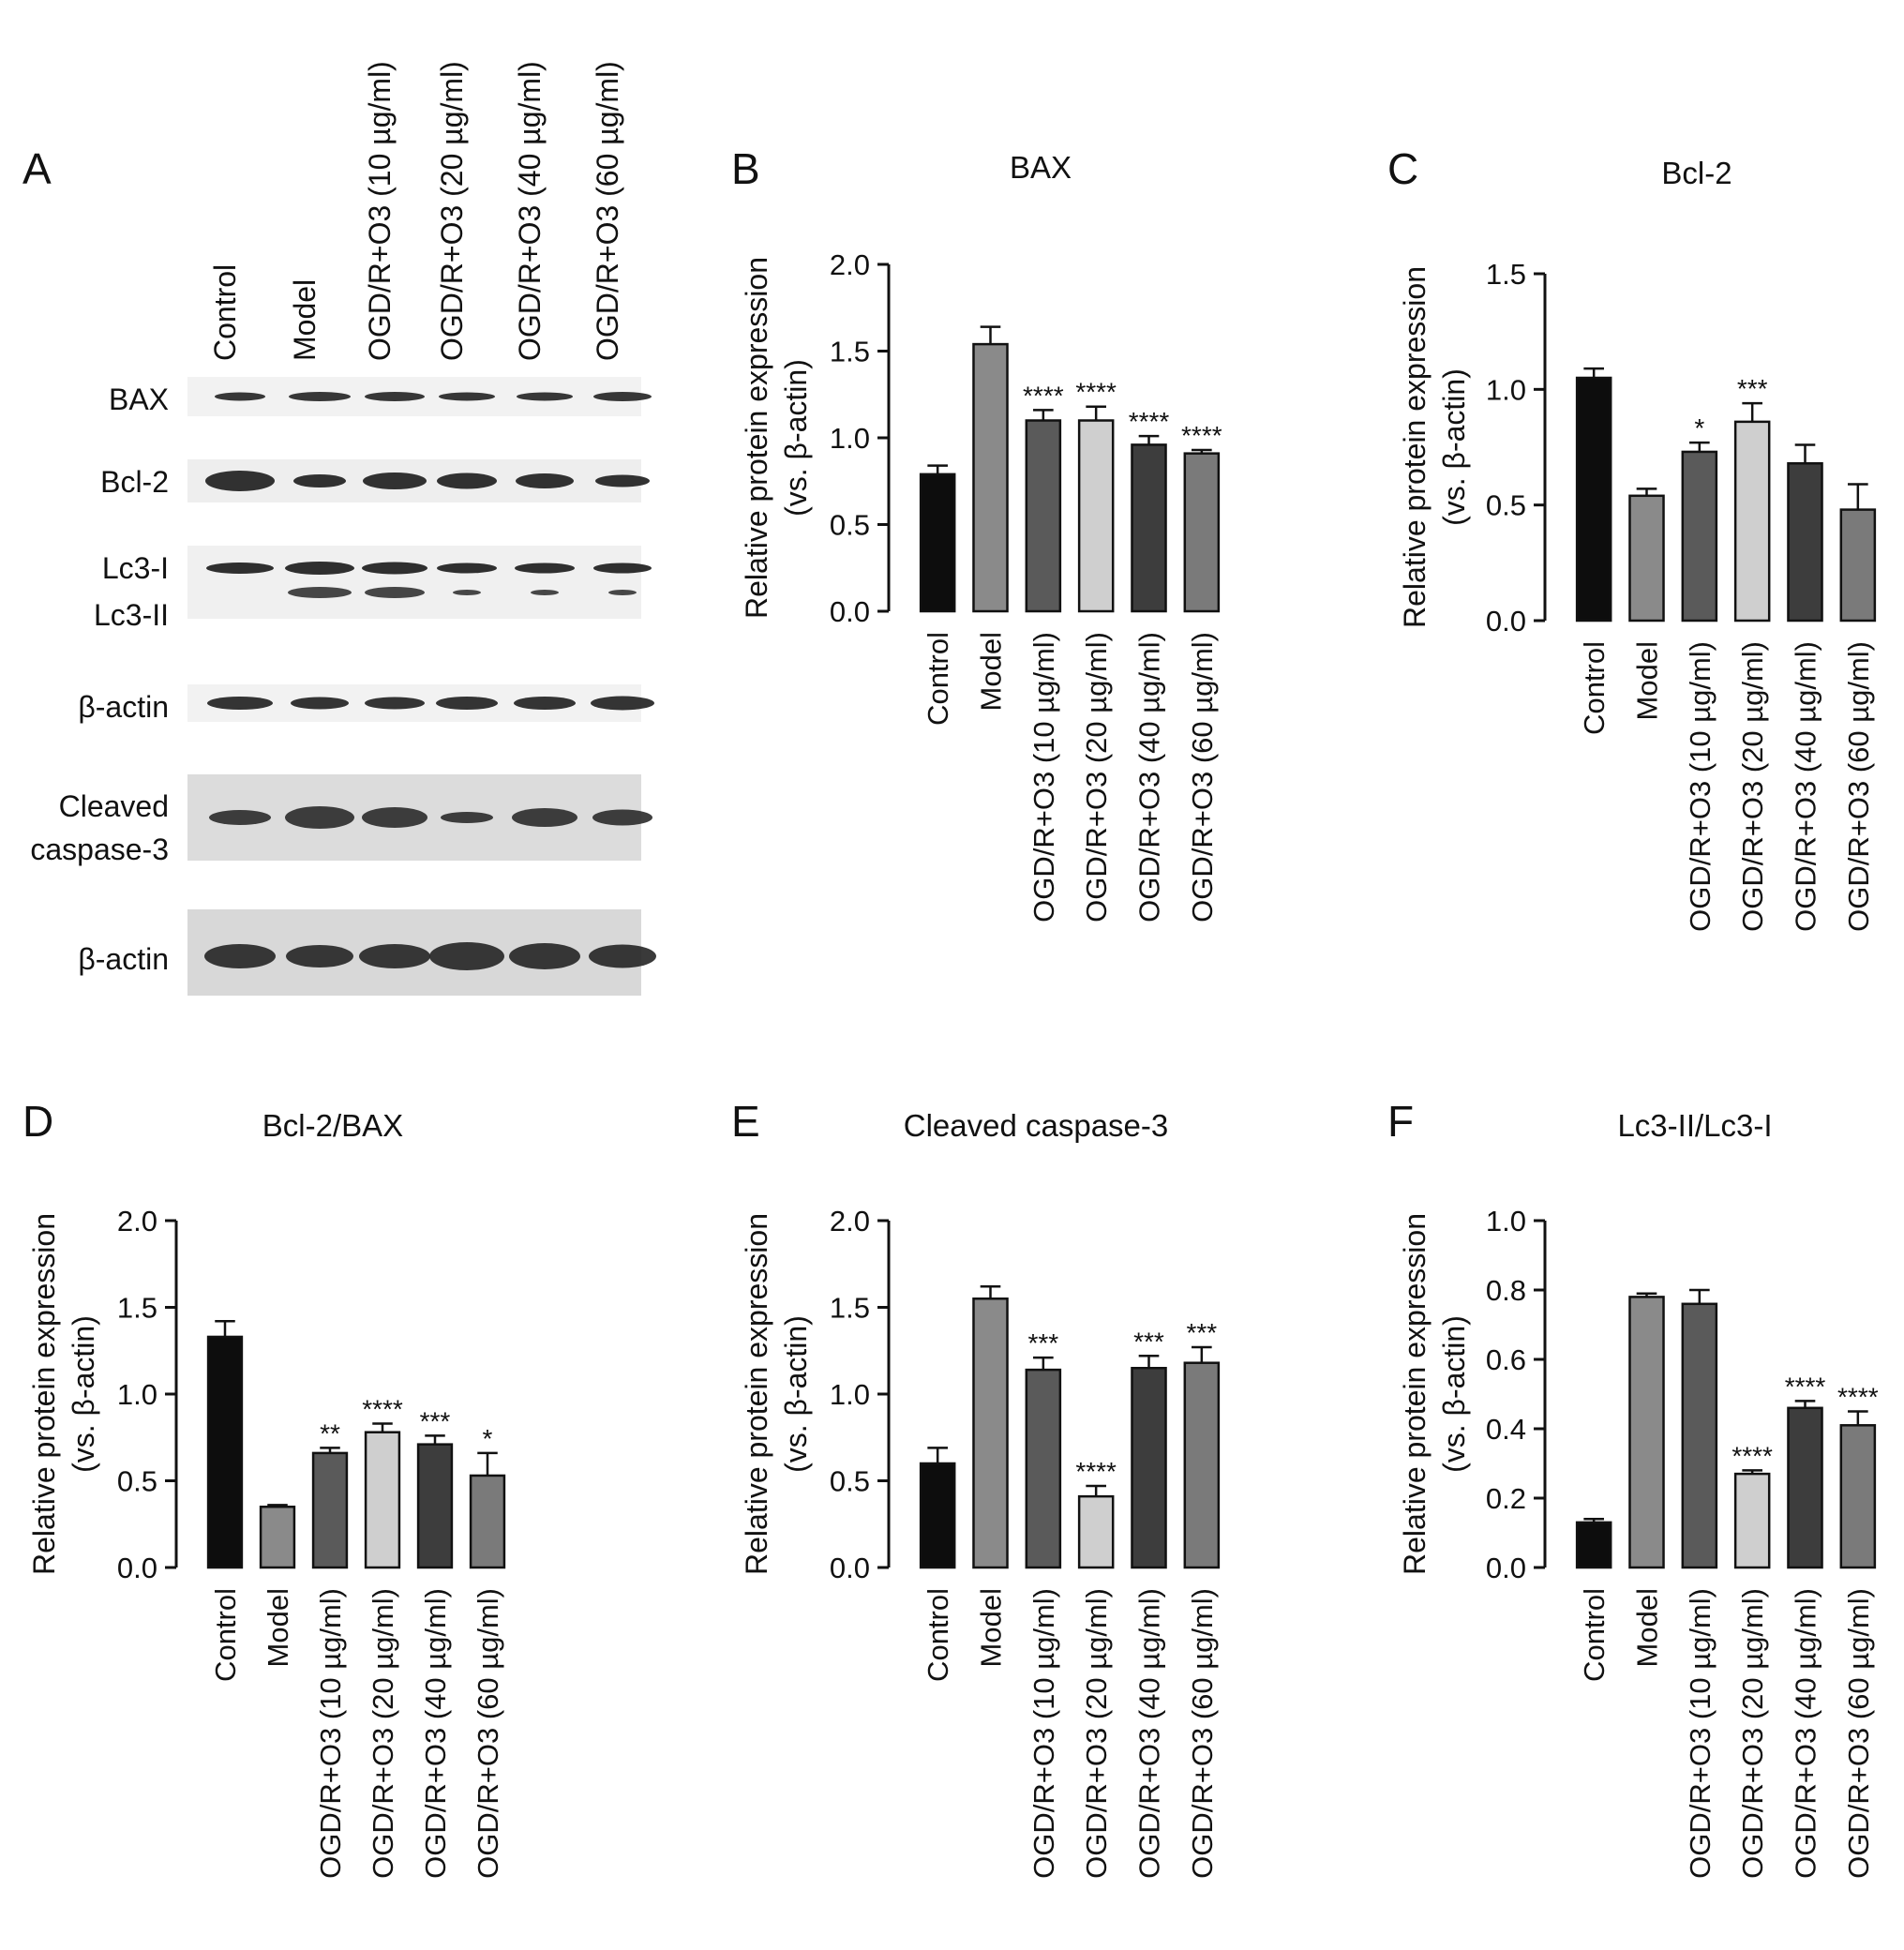 The width and height of the screenshot is (1904, 1950). I want to click on significance-label: *, so click(1699, 427).